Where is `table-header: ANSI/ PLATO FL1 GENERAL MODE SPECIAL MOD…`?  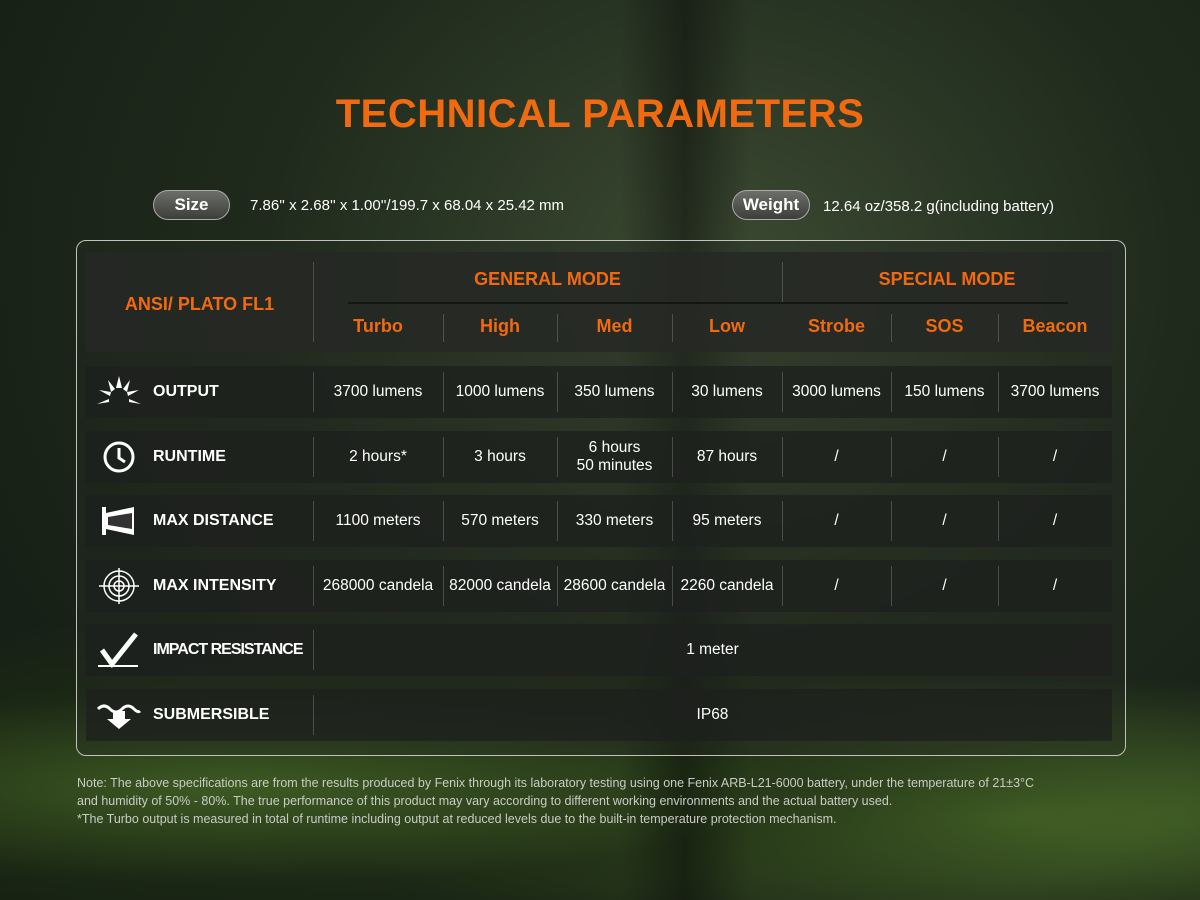
table-header: ANSI/ PLATO FL1 GENERAL MODE SPECIAL MOD… is located at coordinates (599, 302).